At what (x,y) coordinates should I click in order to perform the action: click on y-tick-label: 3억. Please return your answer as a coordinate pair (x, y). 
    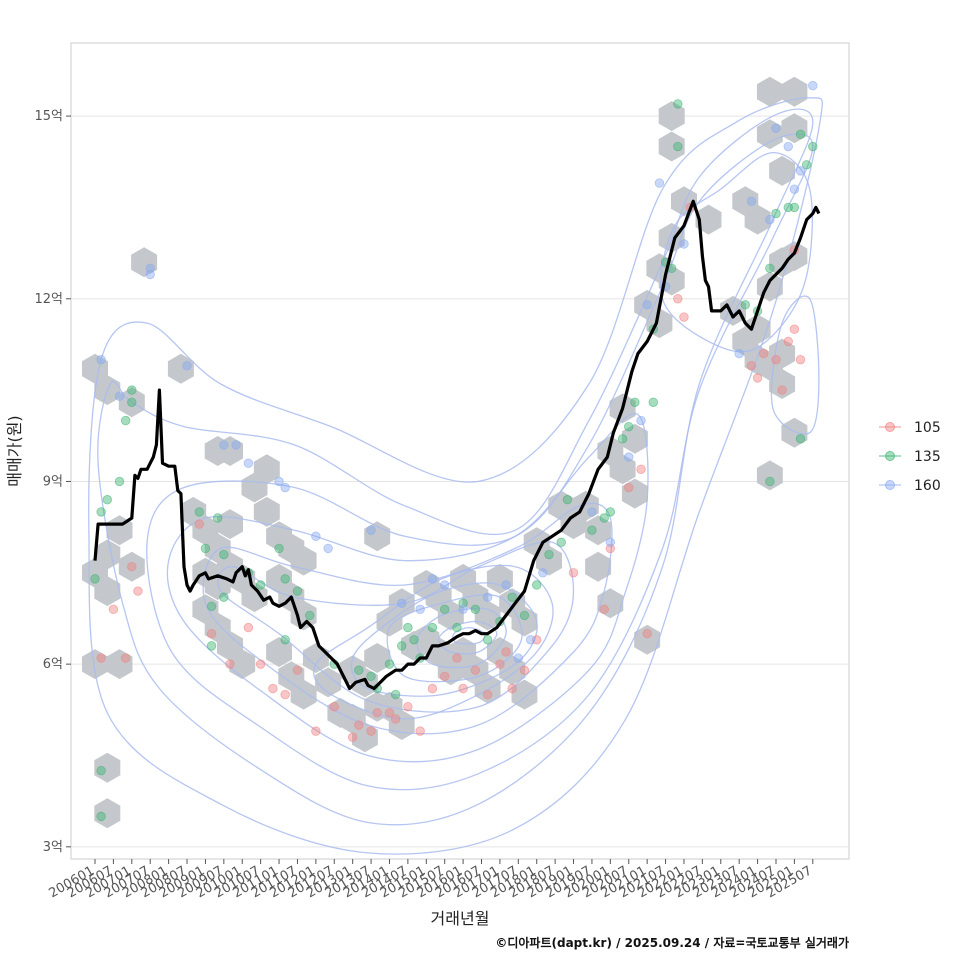
    Looking at the image, I should click on (53, 847).